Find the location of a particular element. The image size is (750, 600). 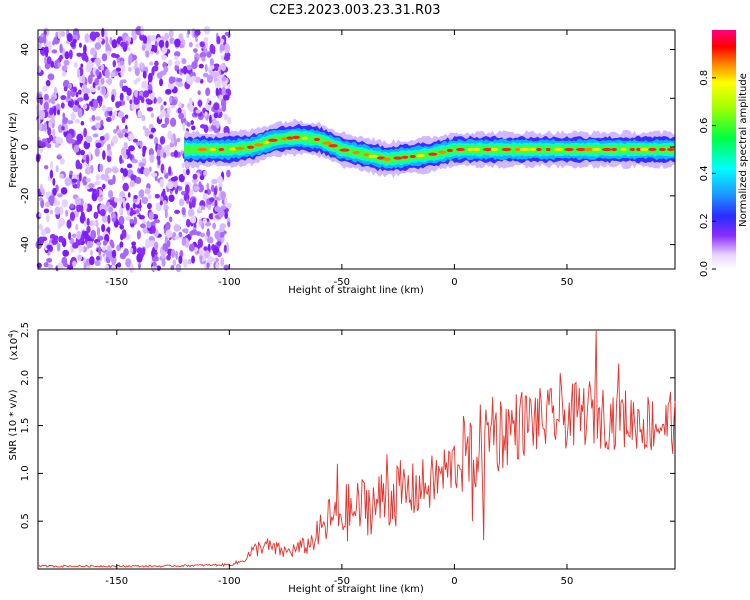

x-tick-label: -100 is located at coordinates (229, 581).